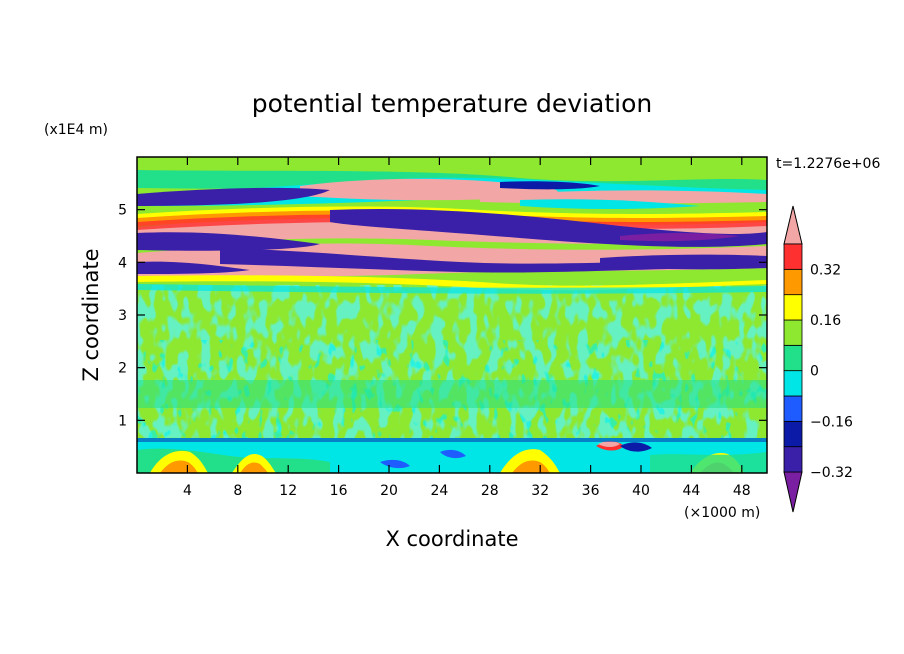 The width and height of the screenshot is (904, 654). What do you see at coordinates (831, 422) in the screenshot?
I see `colorbar-label: −0.16` at bounding box center [831, 422].